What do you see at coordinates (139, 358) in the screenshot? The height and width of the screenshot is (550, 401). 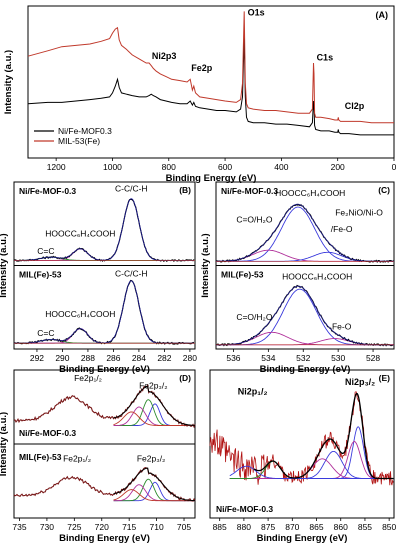 I see `x-tick-label: 284` at bounding box center [139, 358].